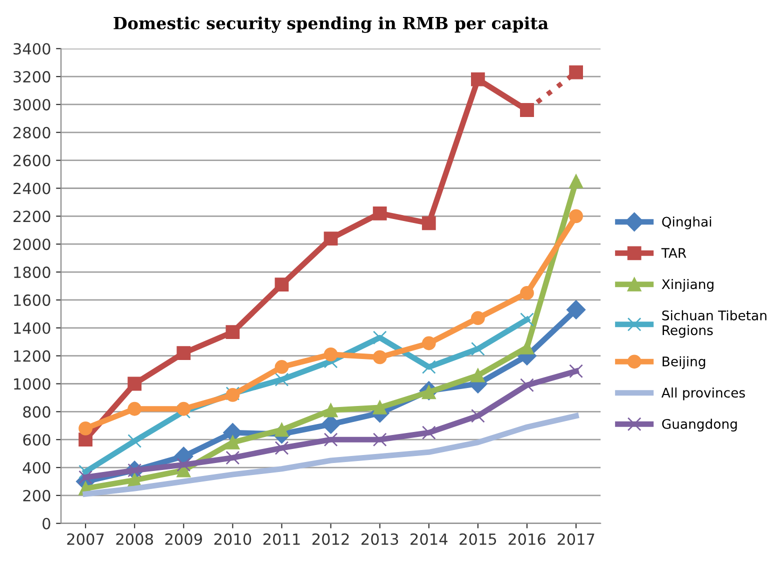  Describe the element at coordinates (32, 244) in the screenshot. I see `y-tick-label: 2000` at that location.